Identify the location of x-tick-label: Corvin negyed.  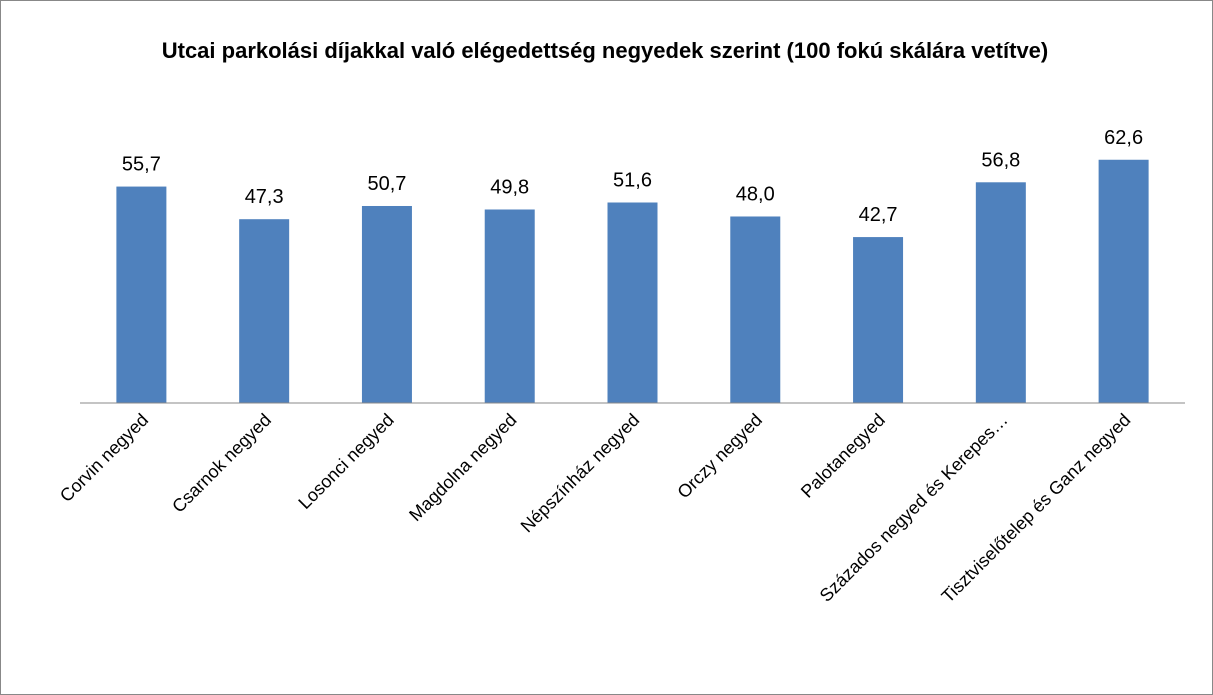
(104, 458).